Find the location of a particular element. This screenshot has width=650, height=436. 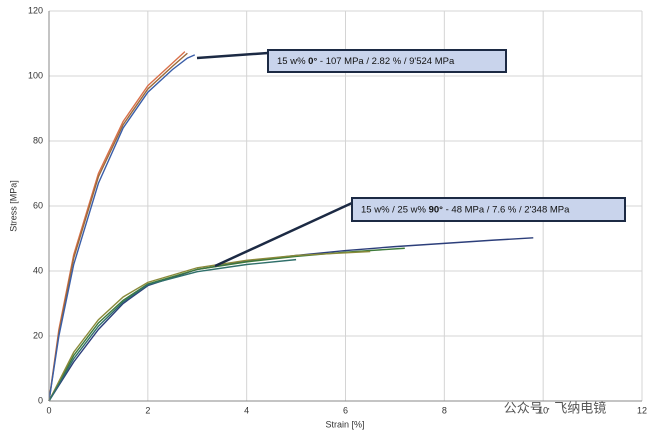

x-tick-label: 8 is located at coordinates (444, 410).